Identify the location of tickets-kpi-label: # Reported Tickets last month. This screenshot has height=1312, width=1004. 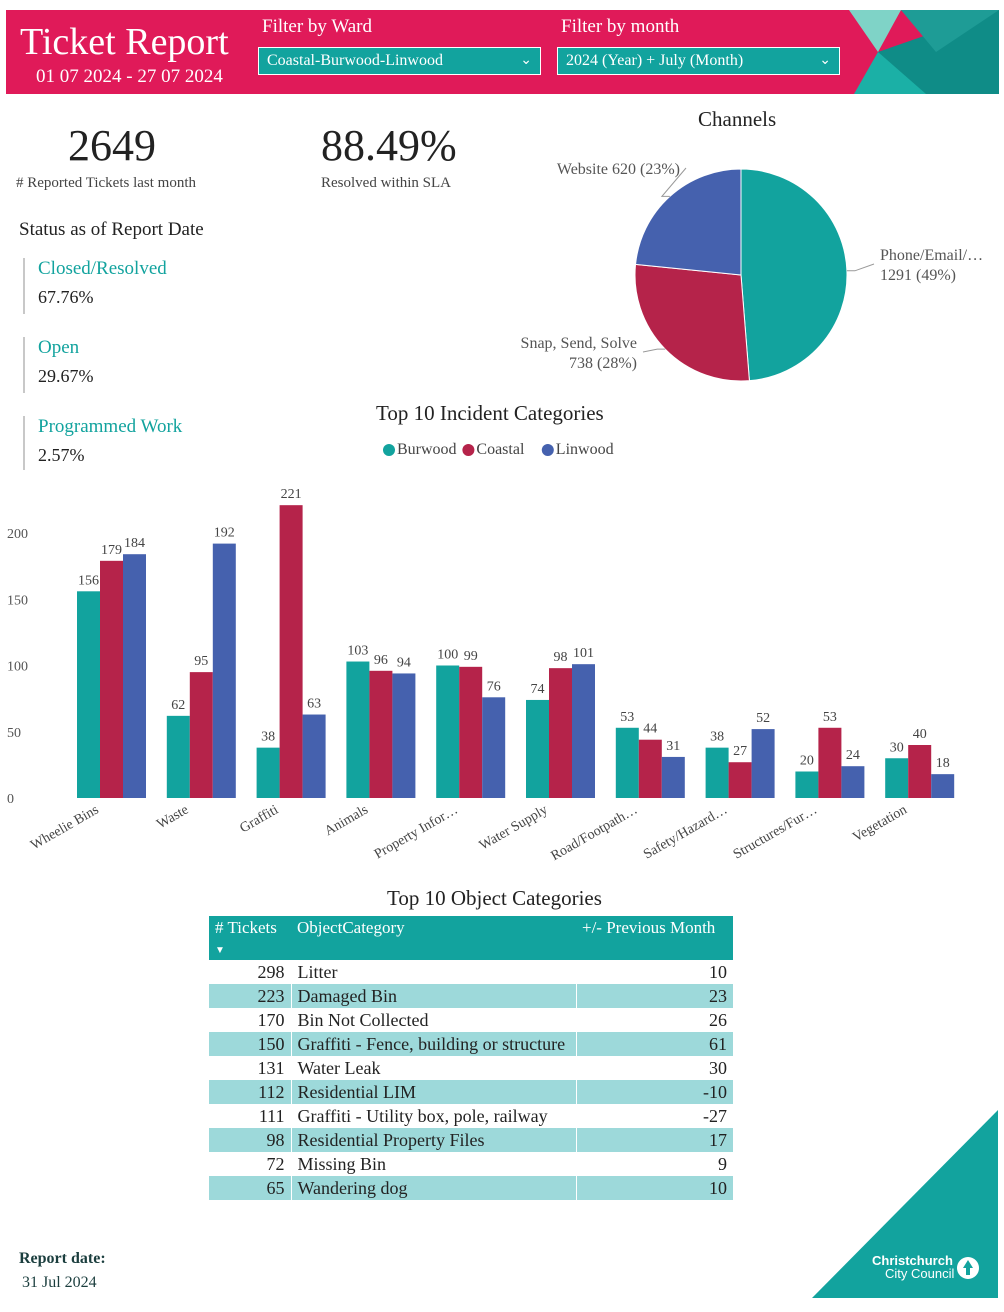
(106, 183).